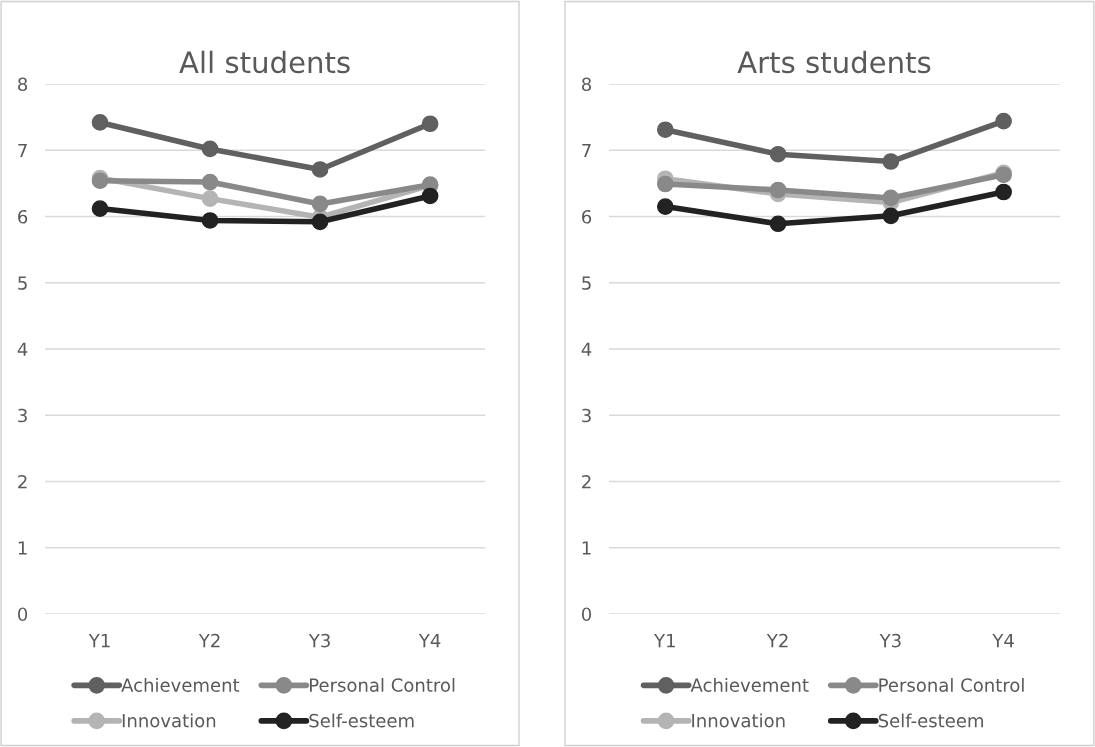 Image resolution: width=1095 pixels, height=747 pixels. What do you see at coordinates (264, 62) in the screenshot?
I see `chart-title: All students` at bounding box center [264, 62].